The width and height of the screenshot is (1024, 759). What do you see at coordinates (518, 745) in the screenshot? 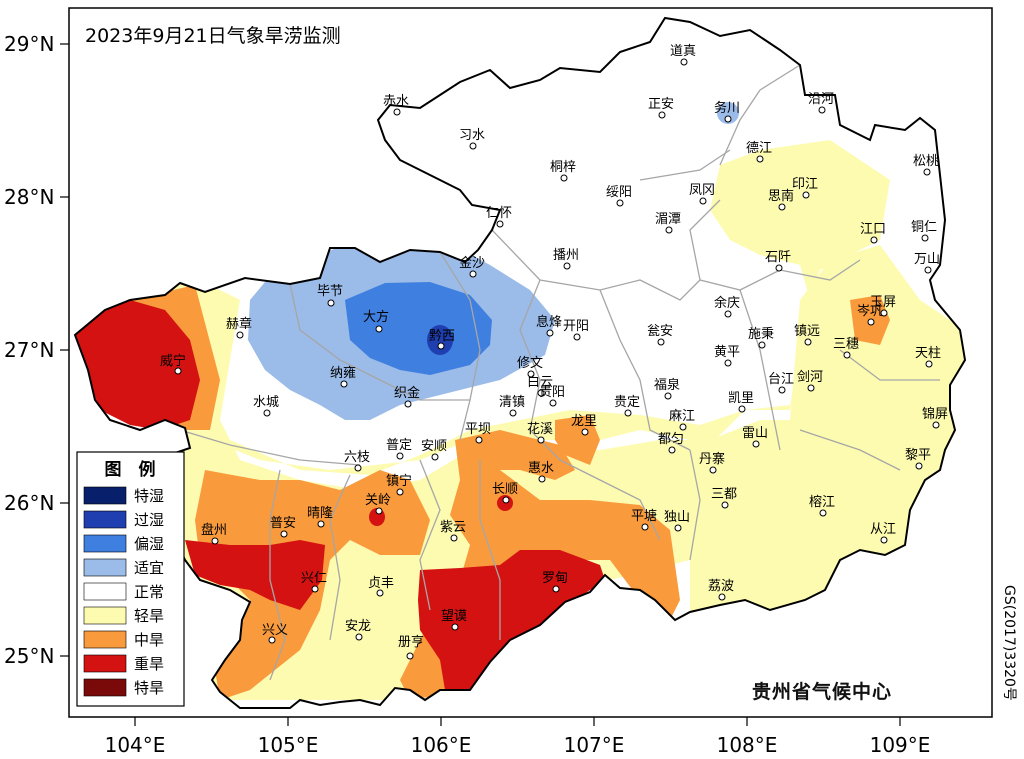
I see `x-axis-labels: 104°E 105°E 106°E 107°E 108°E 109°E` at bounding box center [518, 745].